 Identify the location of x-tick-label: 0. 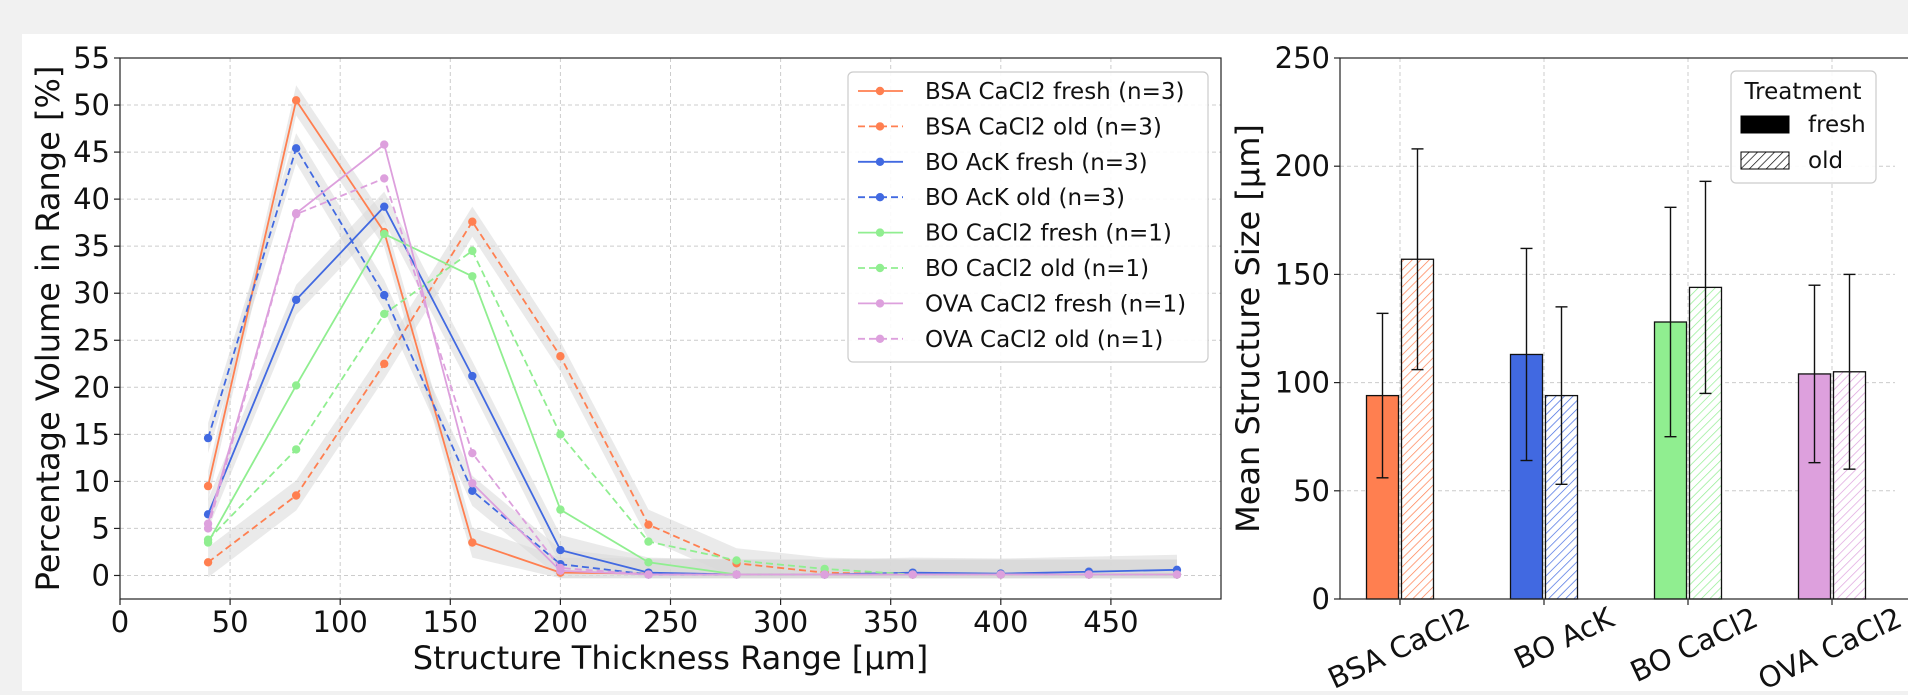
(120, 622).